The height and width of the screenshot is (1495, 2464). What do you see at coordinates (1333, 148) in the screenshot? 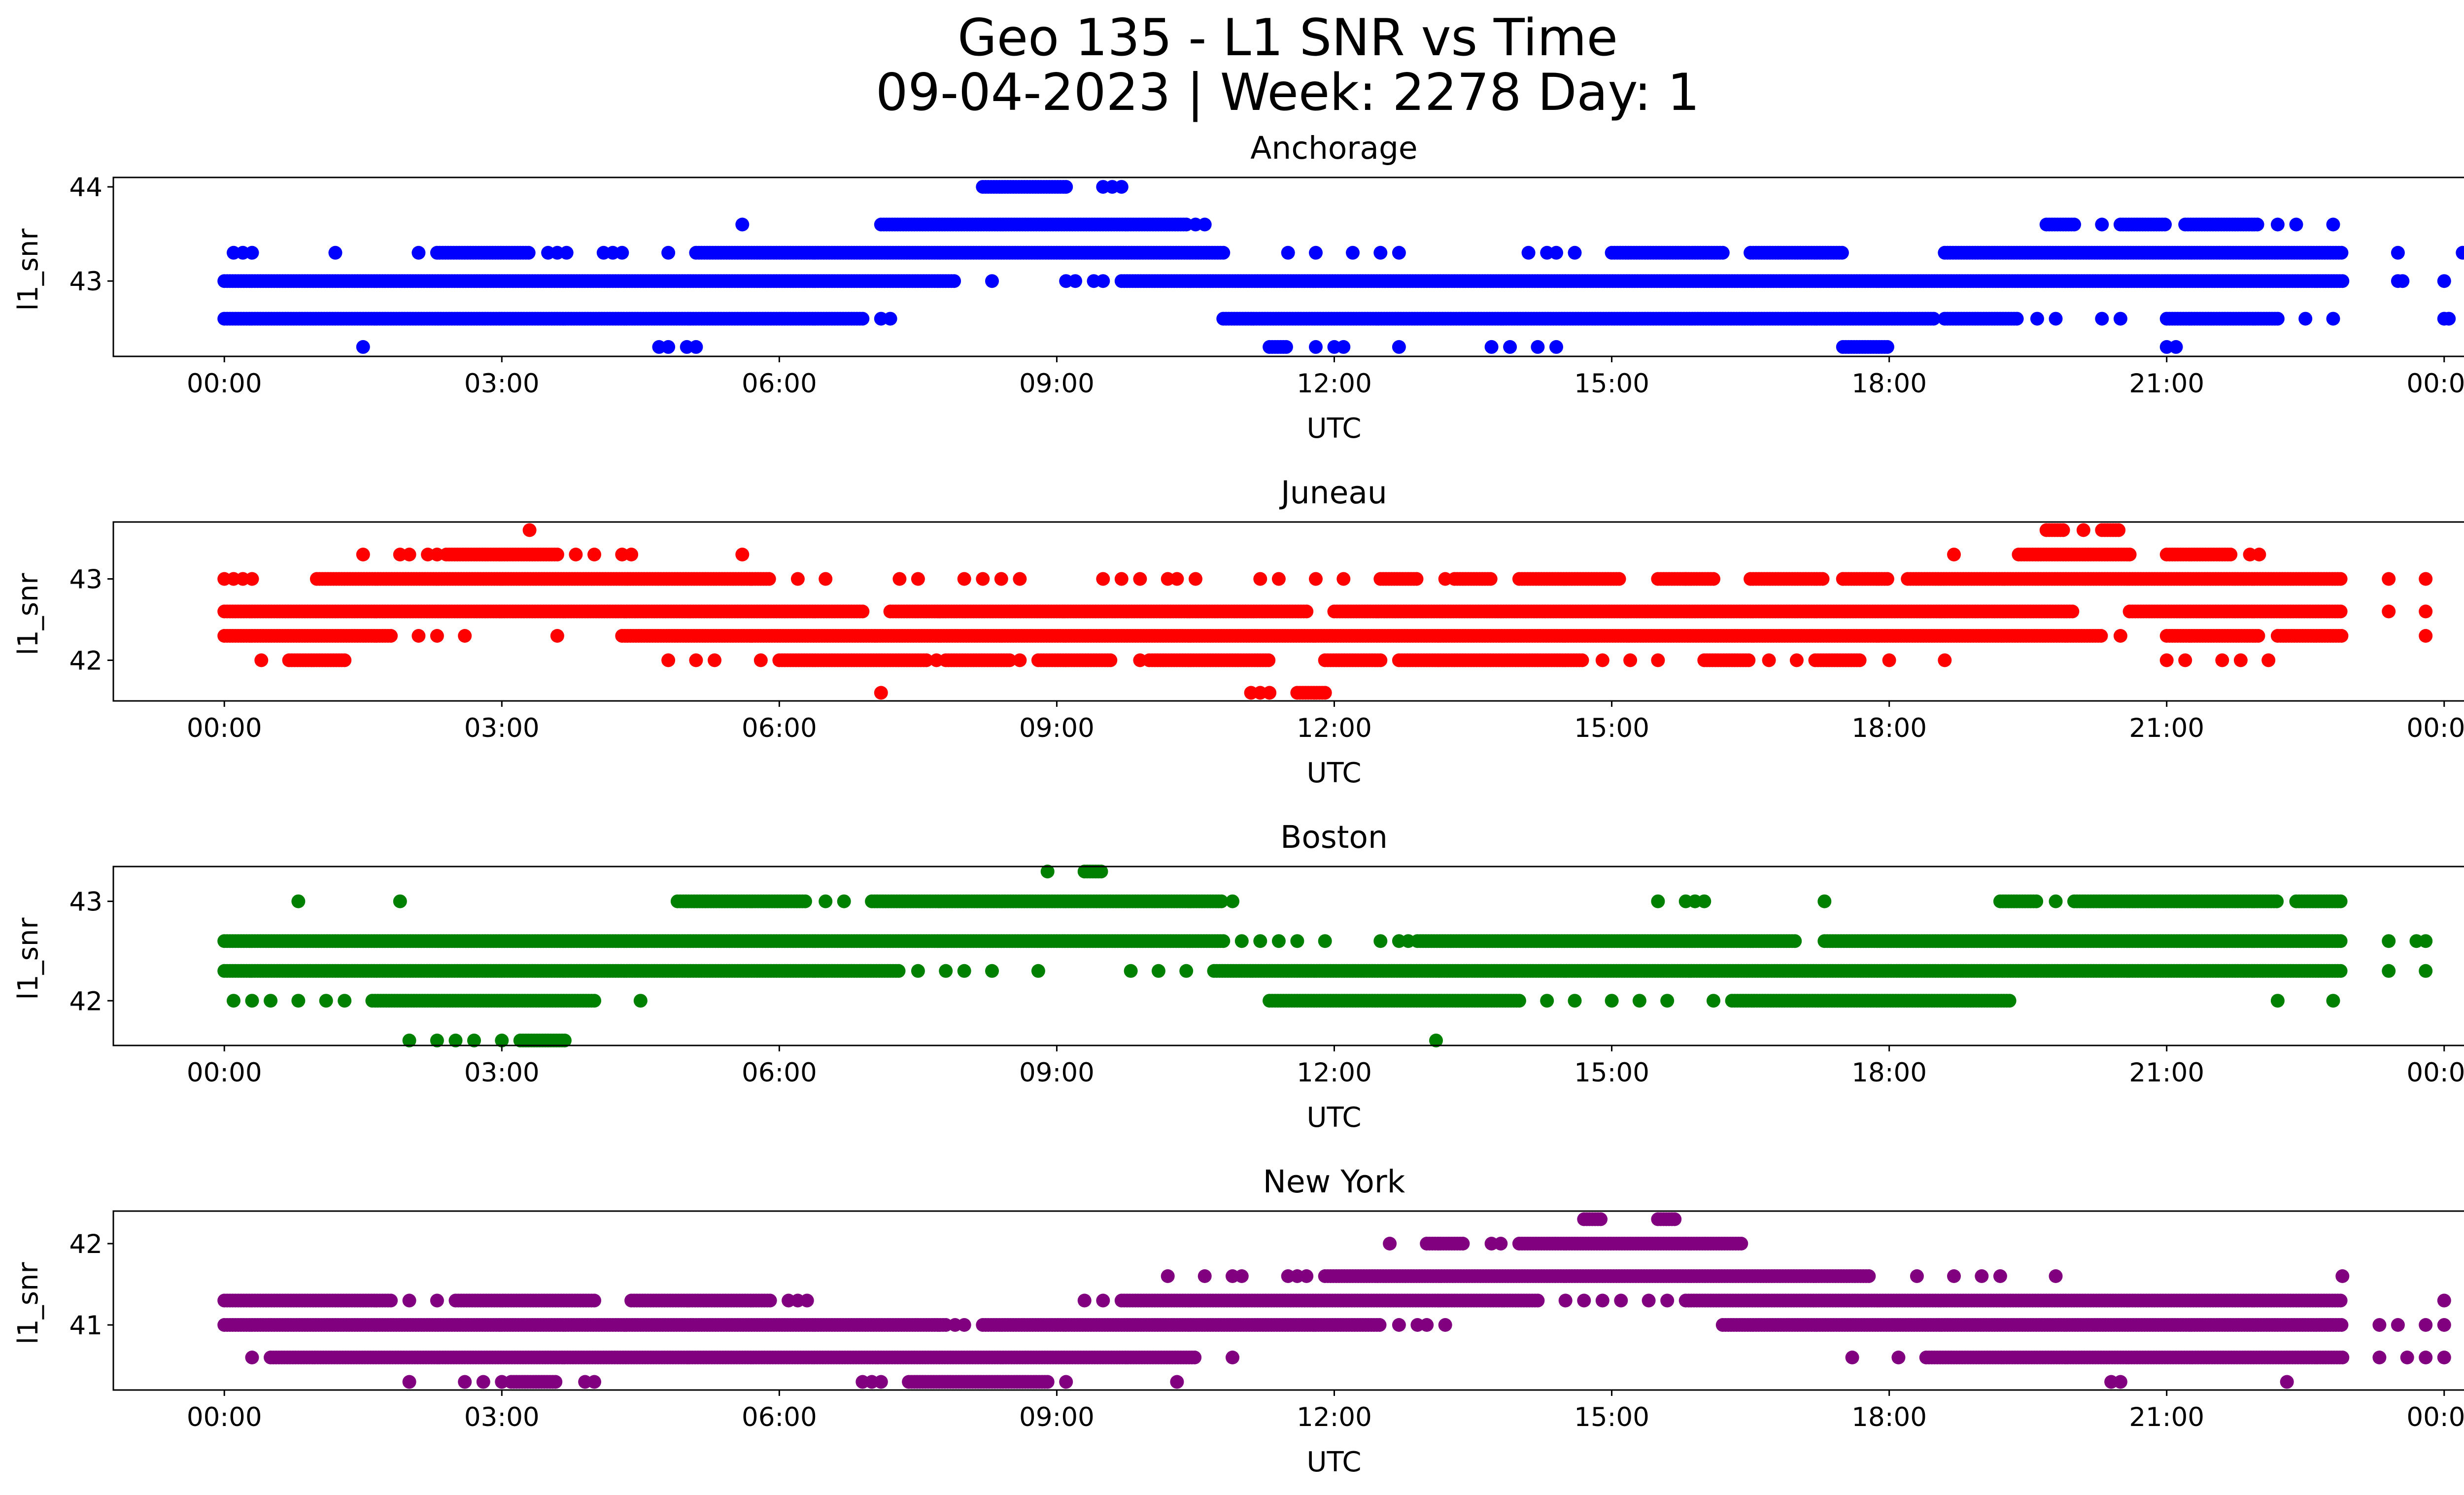
I see `panel-title: Anchorage` at bounding box center [1333, 148].